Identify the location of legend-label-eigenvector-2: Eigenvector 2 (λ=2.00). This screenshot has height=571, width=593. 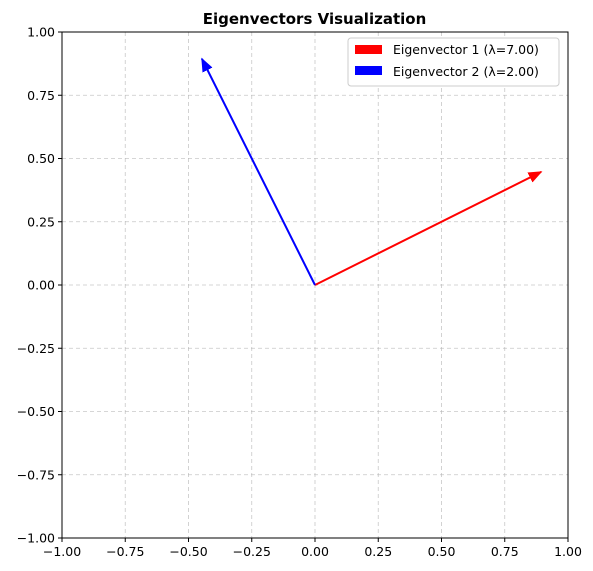
(466, 71).